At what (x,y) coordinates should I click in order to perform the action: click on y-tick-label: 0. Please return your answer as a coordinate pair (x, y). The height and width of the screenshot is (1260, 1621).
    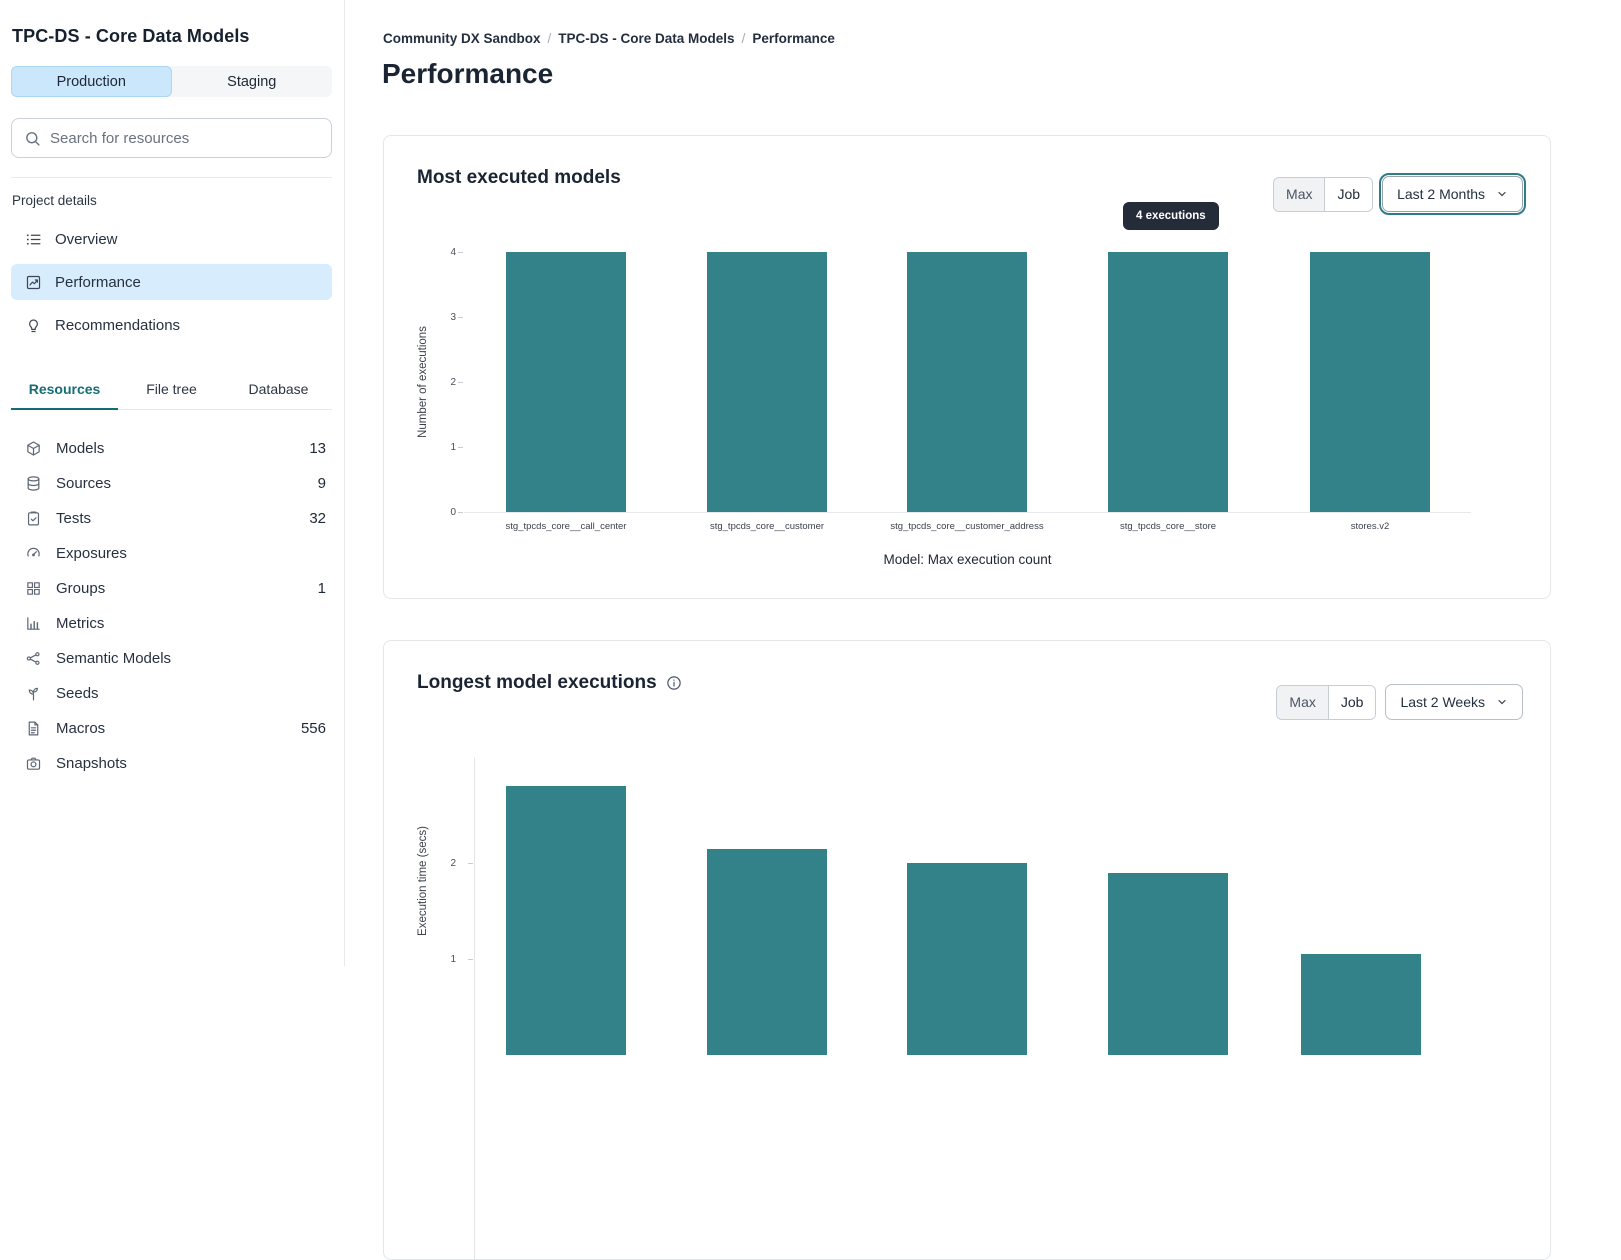
    Looking at the image, I should click on (453, 512).